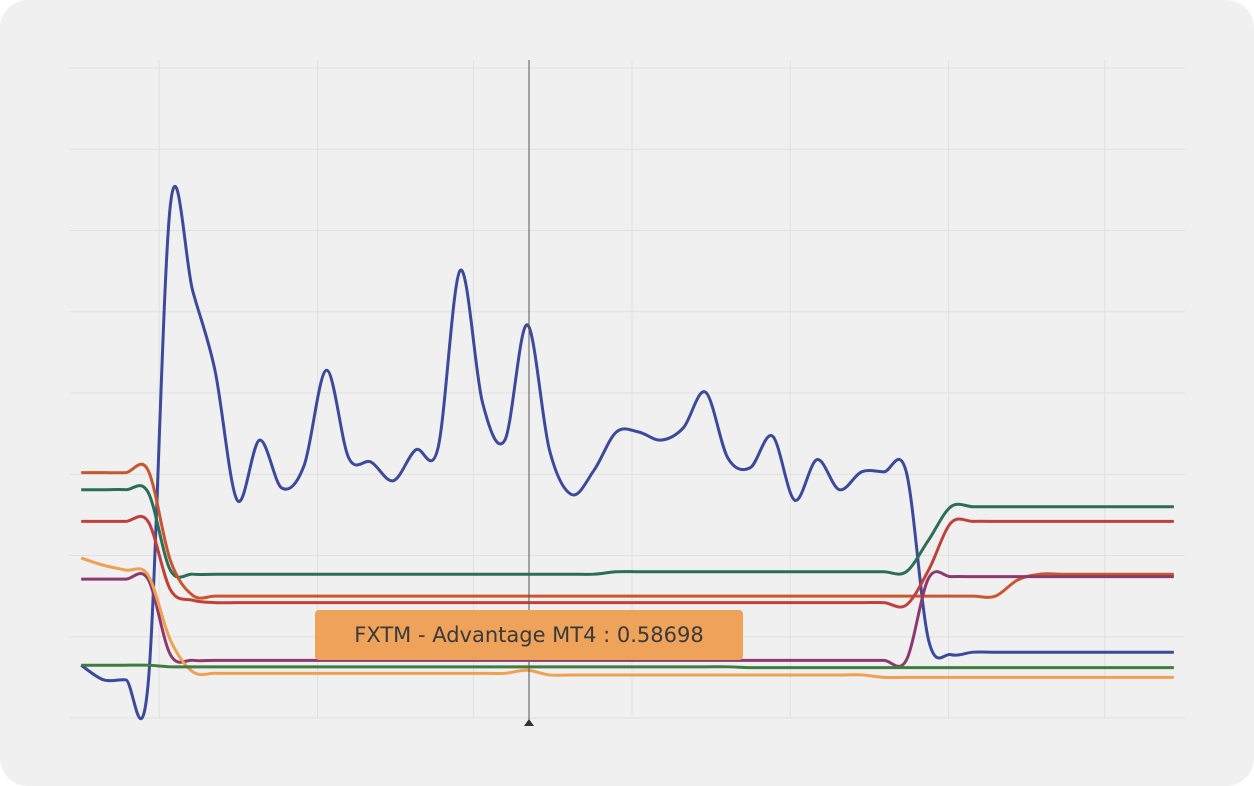  I want to click on tooltip-text: FXTM - Advantage MT4 : 0.58698, so click(529, 635).